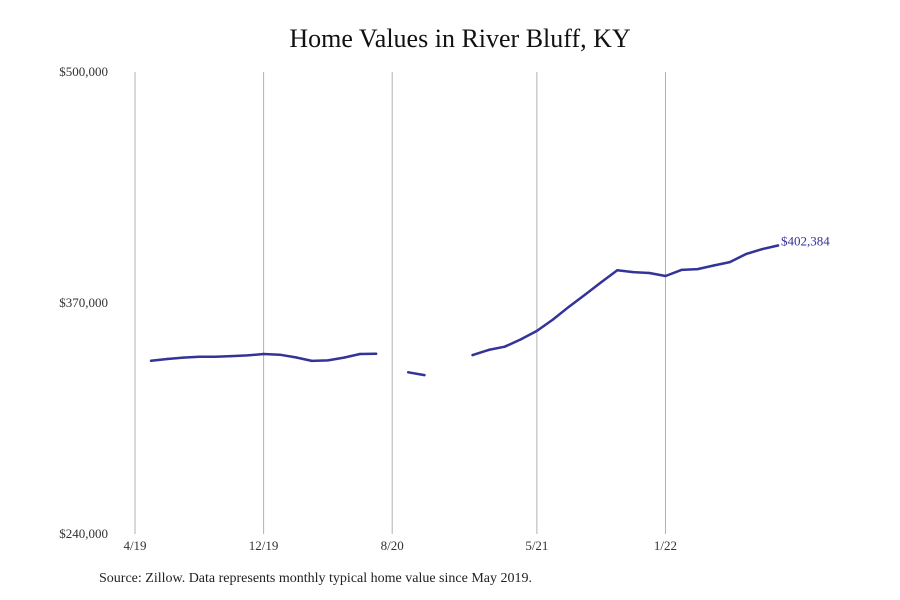 Image resolution: width=900 pixels, height=600 pixels. I want to click on x-tick-label: 12/19, so click(264, 545).